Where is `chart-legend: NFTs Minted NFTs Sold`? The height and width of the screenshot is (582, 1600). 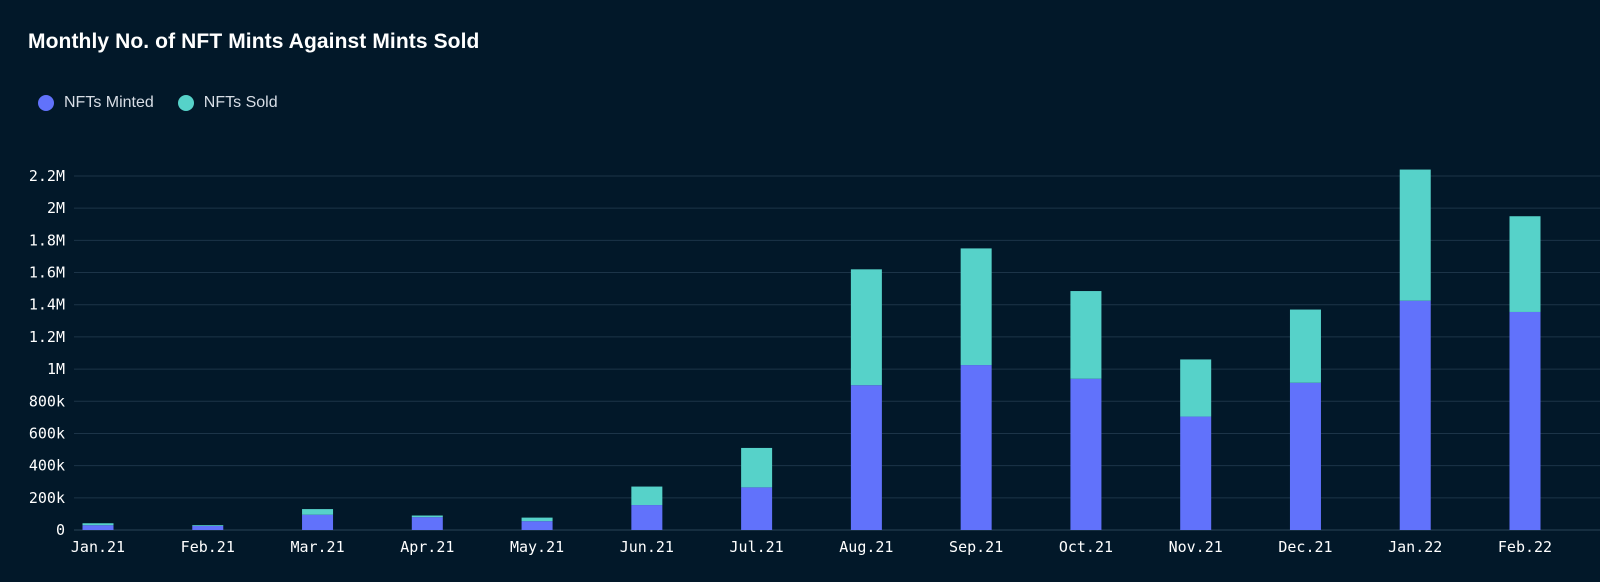 chart-legend: NFTs Minted NFTs Sold is located at coordinates (158, 103).